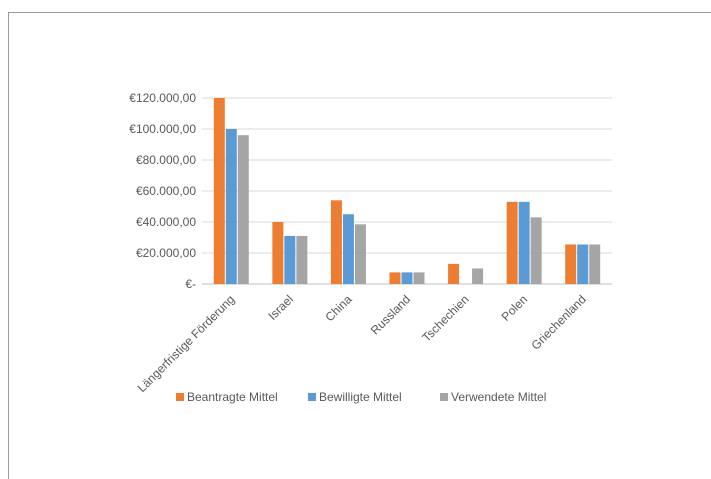  I want to click on y-tick-label: €120.000,00, so click(162, 98).